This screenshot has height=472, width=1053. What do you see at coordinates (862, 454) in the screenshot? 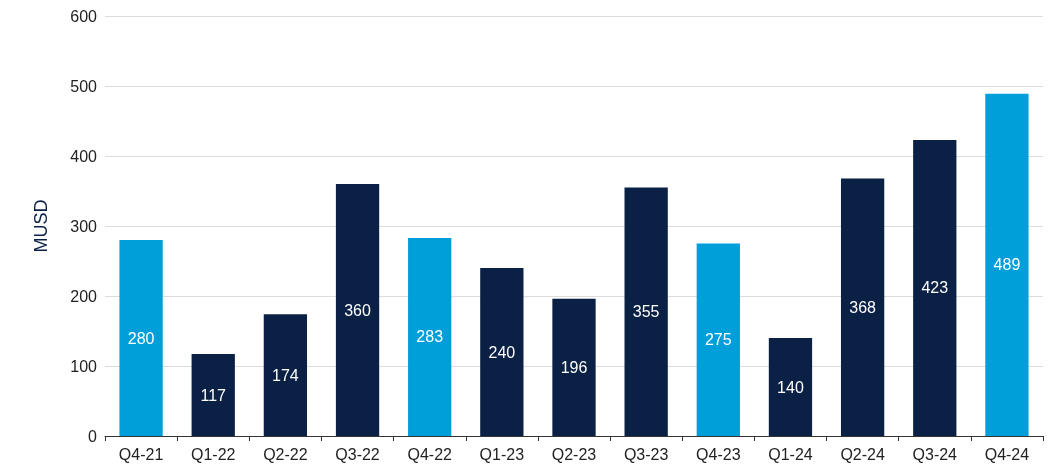
I see `x-tick-label: Q2-24` at bounding box center [862, 454].